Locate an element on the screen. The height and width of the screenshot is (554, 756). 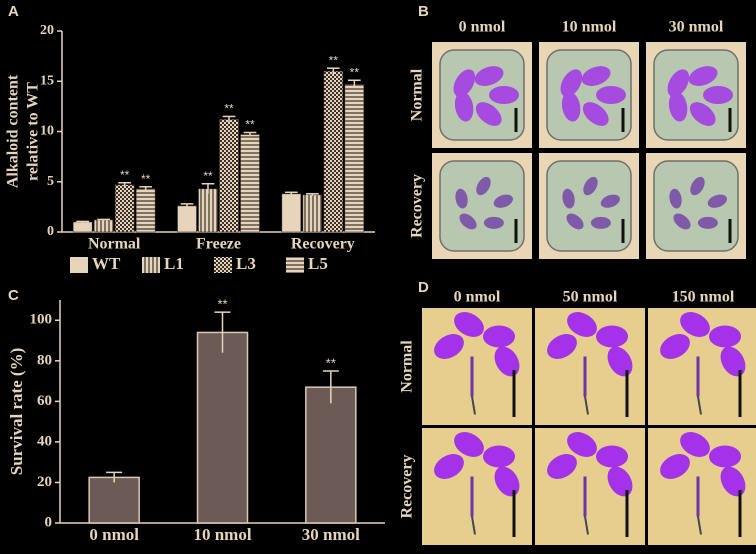
column-label: 150 nmol is located at coordinates (703, 297).